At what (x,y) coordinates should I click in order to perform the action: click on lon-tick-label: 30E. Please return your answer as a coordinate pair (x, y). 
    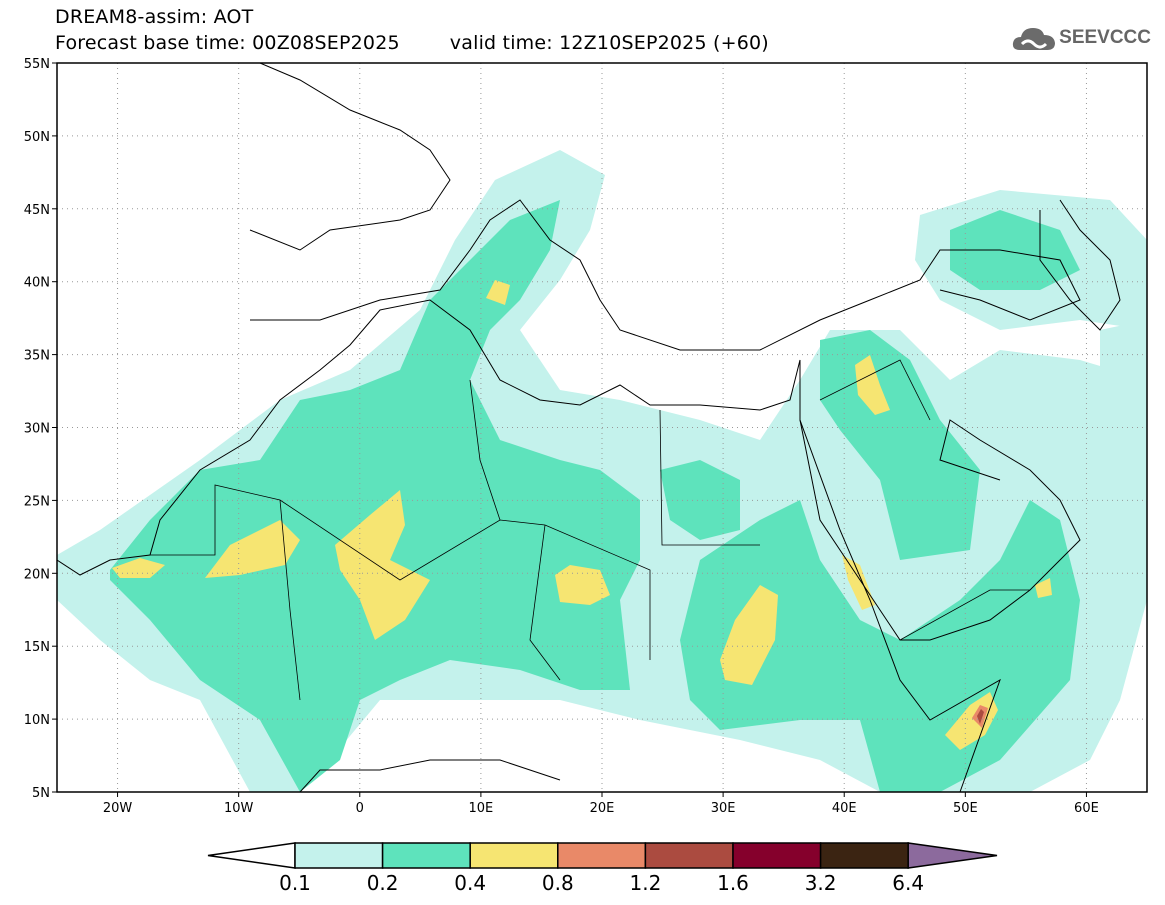
    Looking at the image, I should click on (723, 808).